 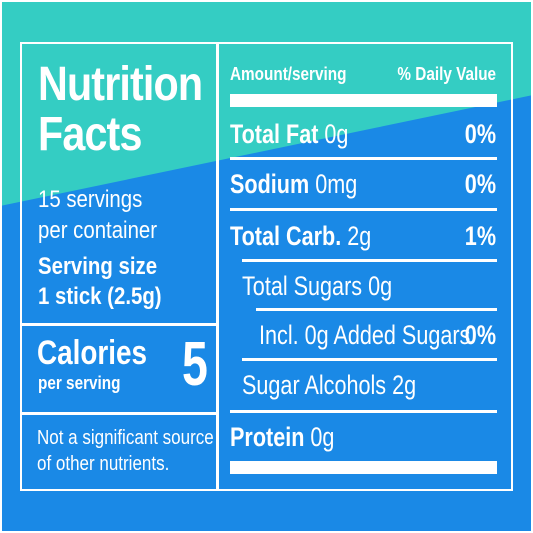 I want to click on calories-label: Calories, so click(x=92, y=353).